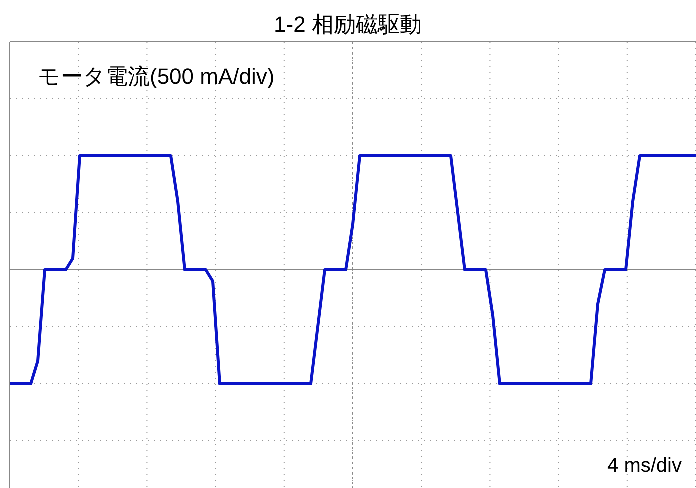 This screenshot has height=488, width=696. I want to click on text: モータ電流(500 mA/div), so click(156, 76).